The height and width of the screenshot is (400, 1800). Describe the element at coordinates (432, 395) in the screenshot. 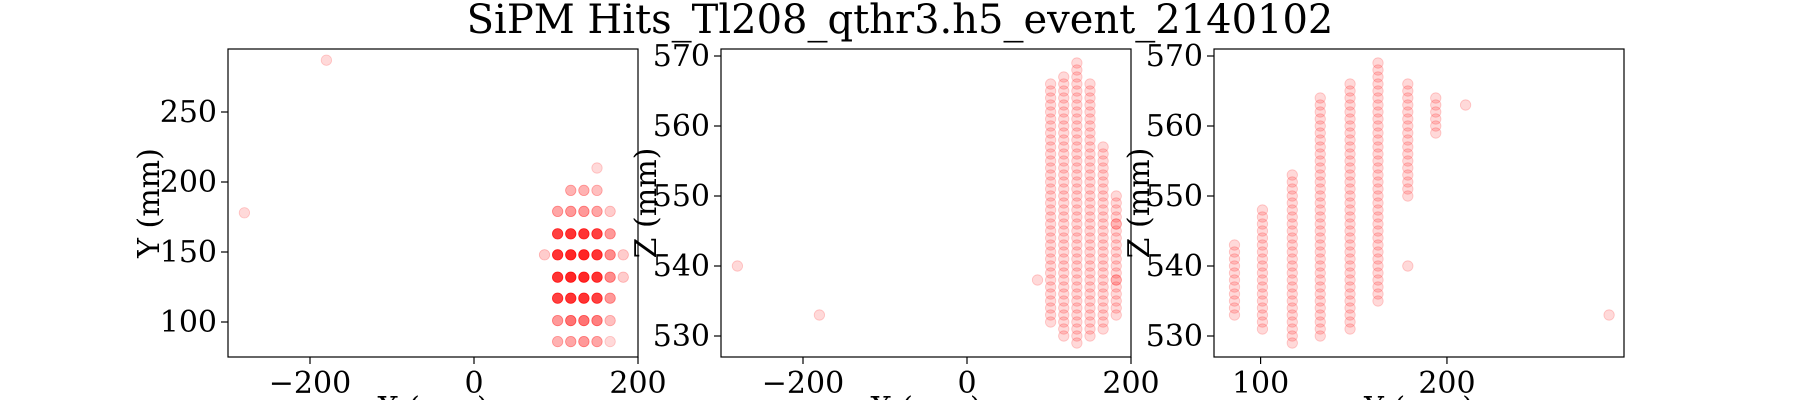

I see `xy-x-axis-label: X (mm)` at that location.